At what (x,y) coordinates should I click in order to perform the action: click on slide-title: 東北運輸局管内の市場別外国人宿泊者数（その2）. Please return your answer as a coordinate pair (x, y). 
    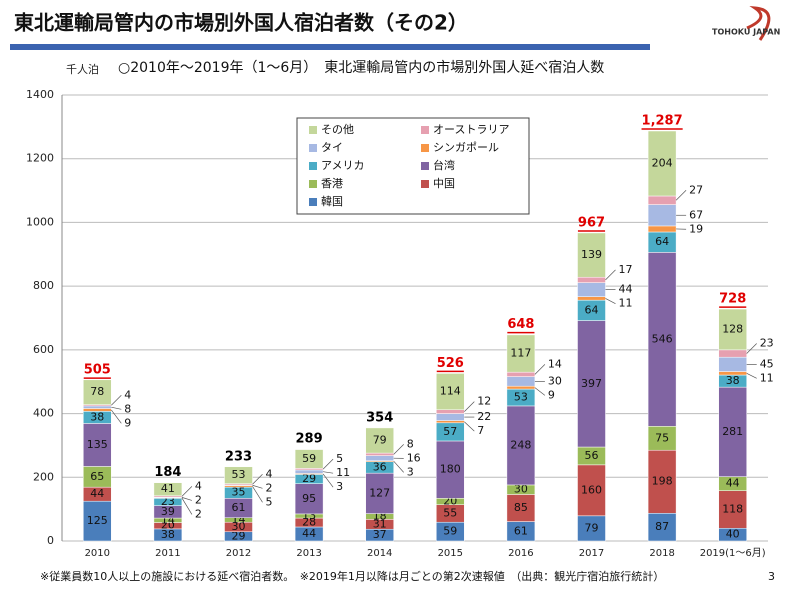
    Looking at the image, I should click on (241, 23).